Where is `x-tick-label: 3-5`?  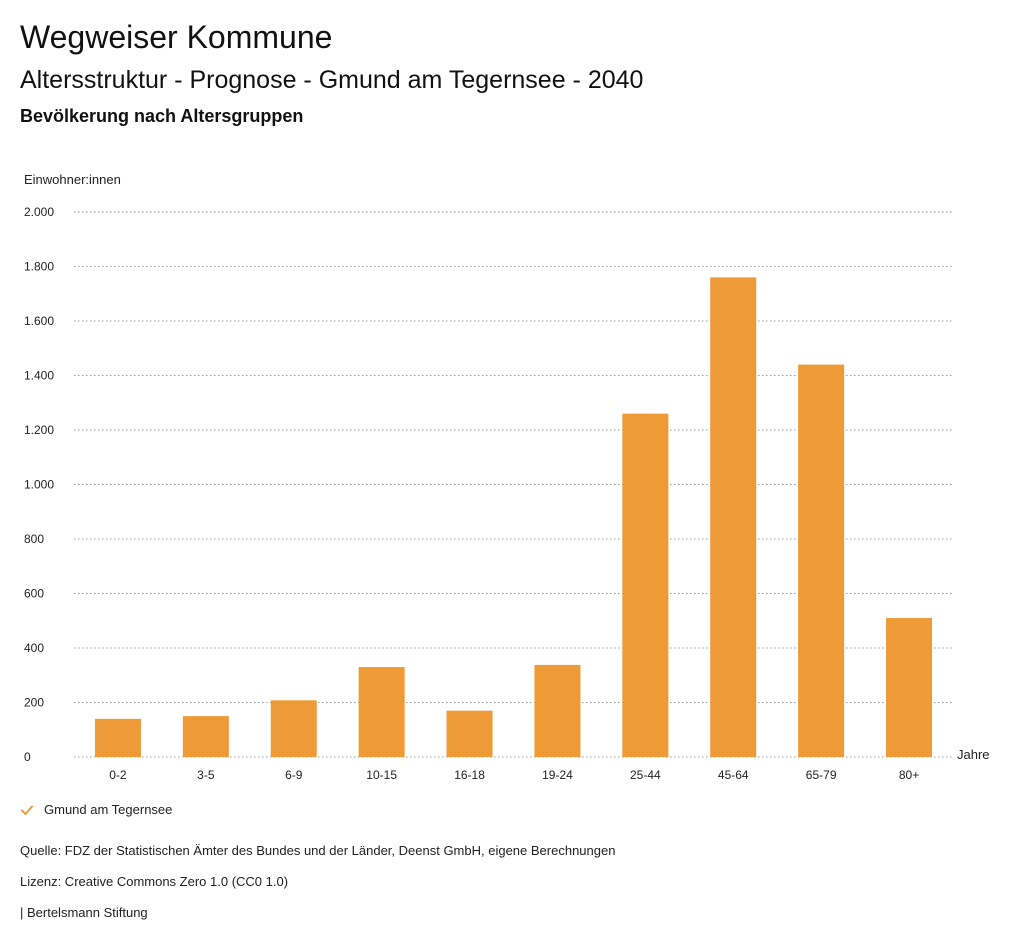
x-tick-label: 3-5 is located at coordinates (206, 775).